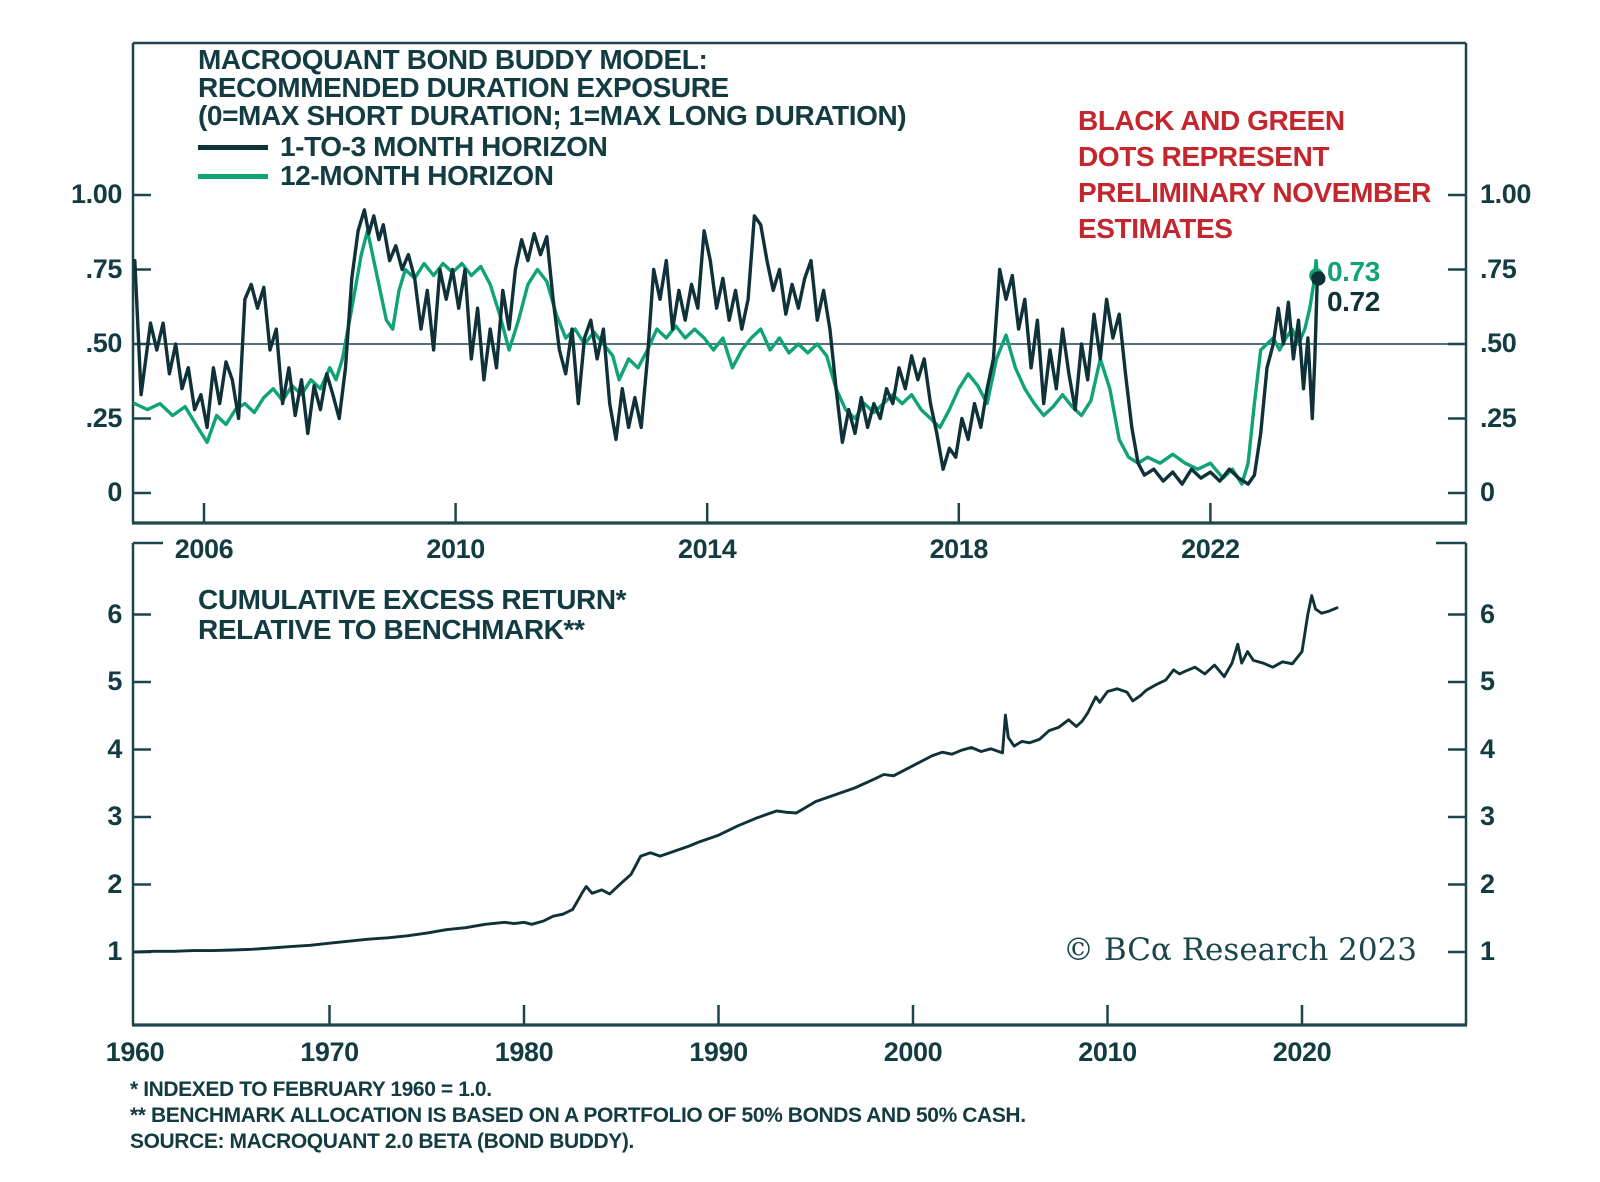 Image resolution: width=1600 pixels, height=1182 pixels. I want to click on top-y-axis-label-right: .25, so click(1498, 417).